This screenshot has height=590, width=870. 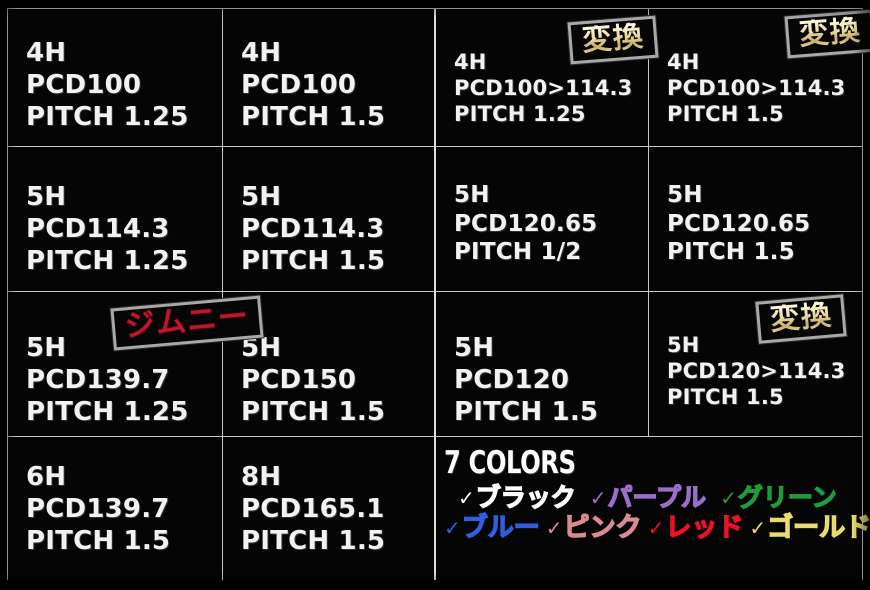 I want to click on holes-label: 6H, so click(x=46, y=477).